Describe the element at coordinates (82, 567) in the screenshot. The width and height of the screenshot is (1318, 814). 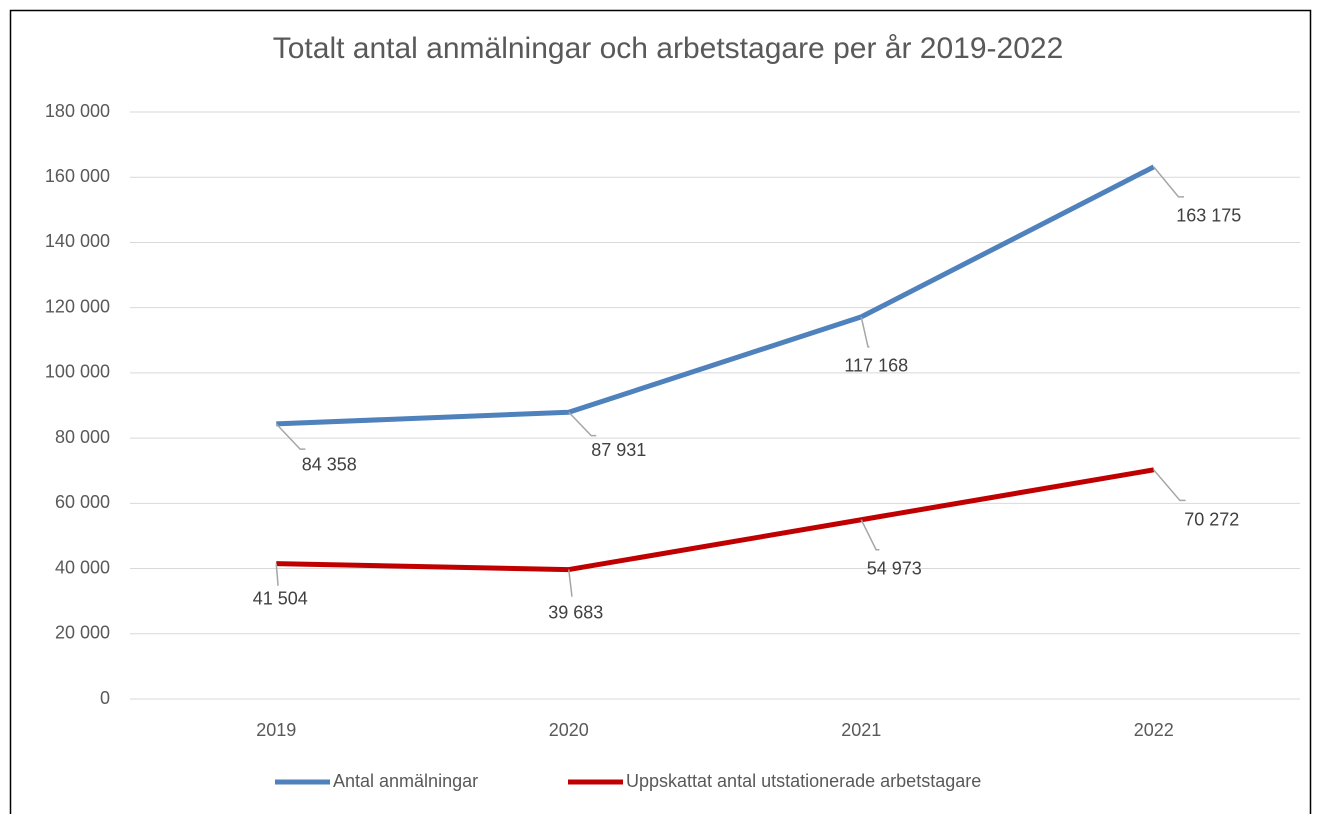
I see `y-tick-label: 40 000` at that location.